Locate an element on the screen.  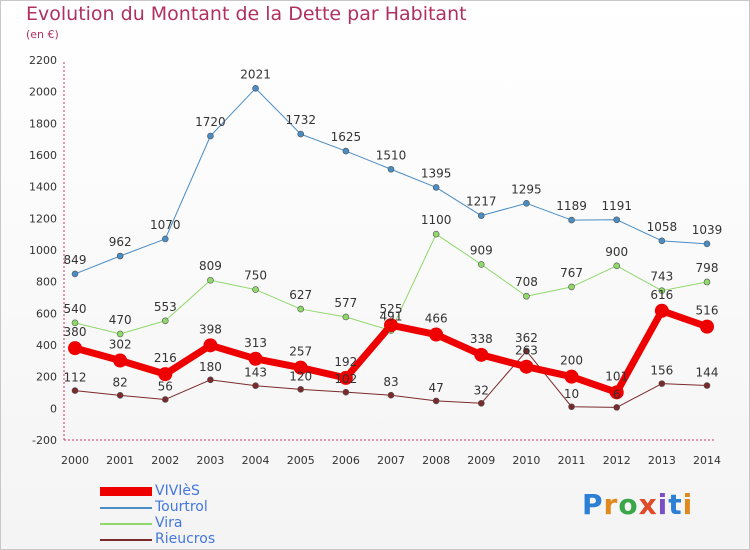
data-label: 112 is located at coordinates (75, 378).